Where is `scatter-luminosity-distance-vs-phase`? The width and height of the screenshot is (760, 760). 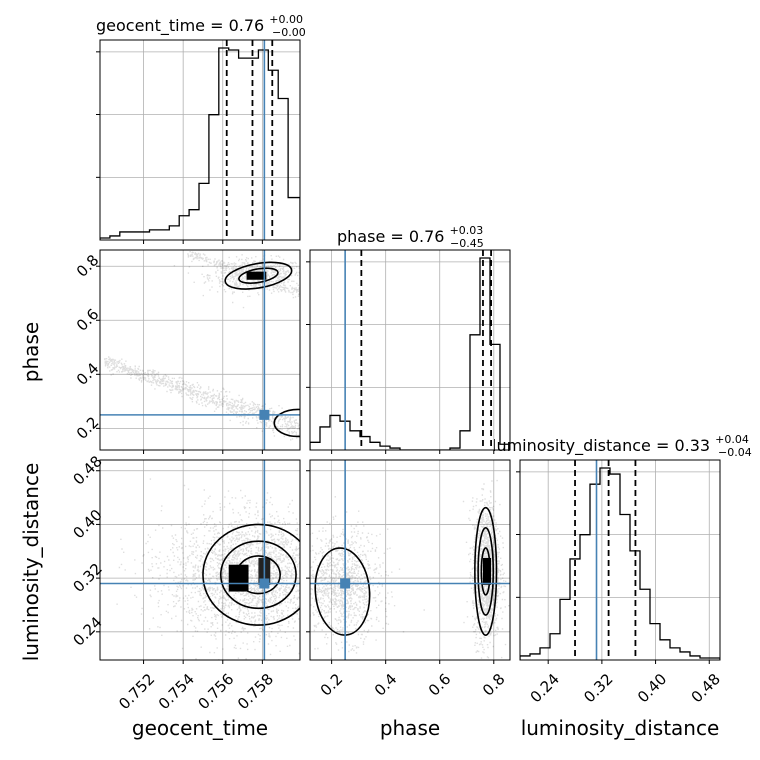
scatter-luminosity-distance-vs-phase is located at coordinates (408, 561).